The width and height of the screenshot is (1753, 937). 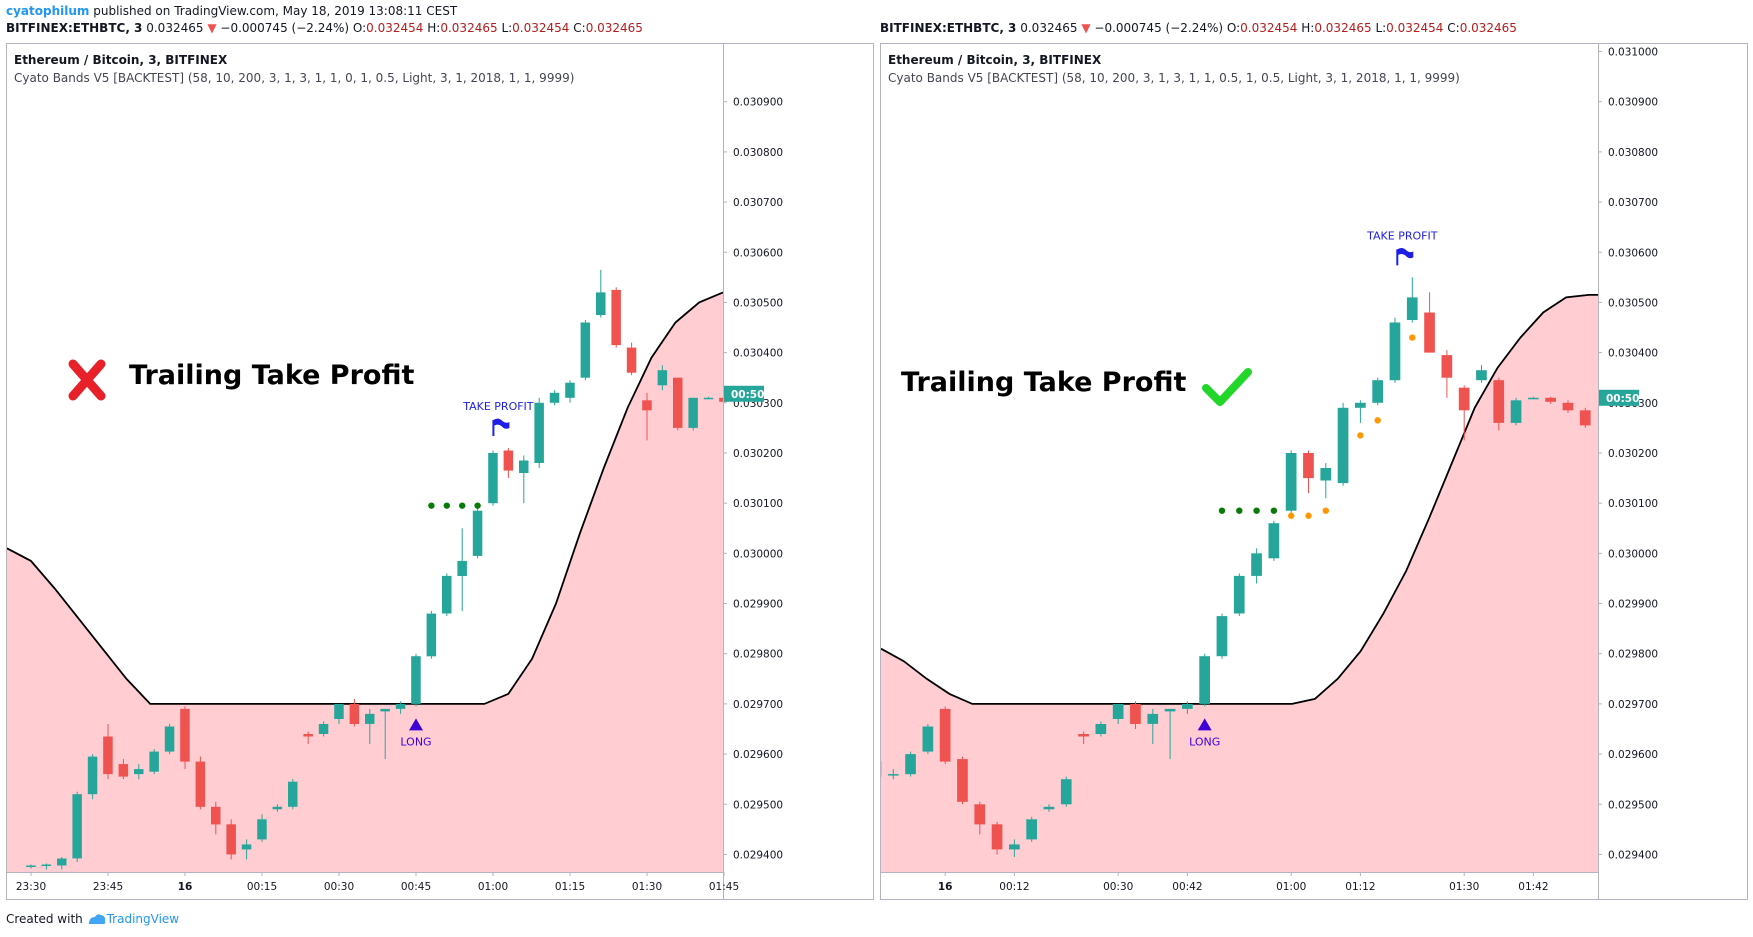 I want to click on close-label: C:, so click(x=1453, y=28).